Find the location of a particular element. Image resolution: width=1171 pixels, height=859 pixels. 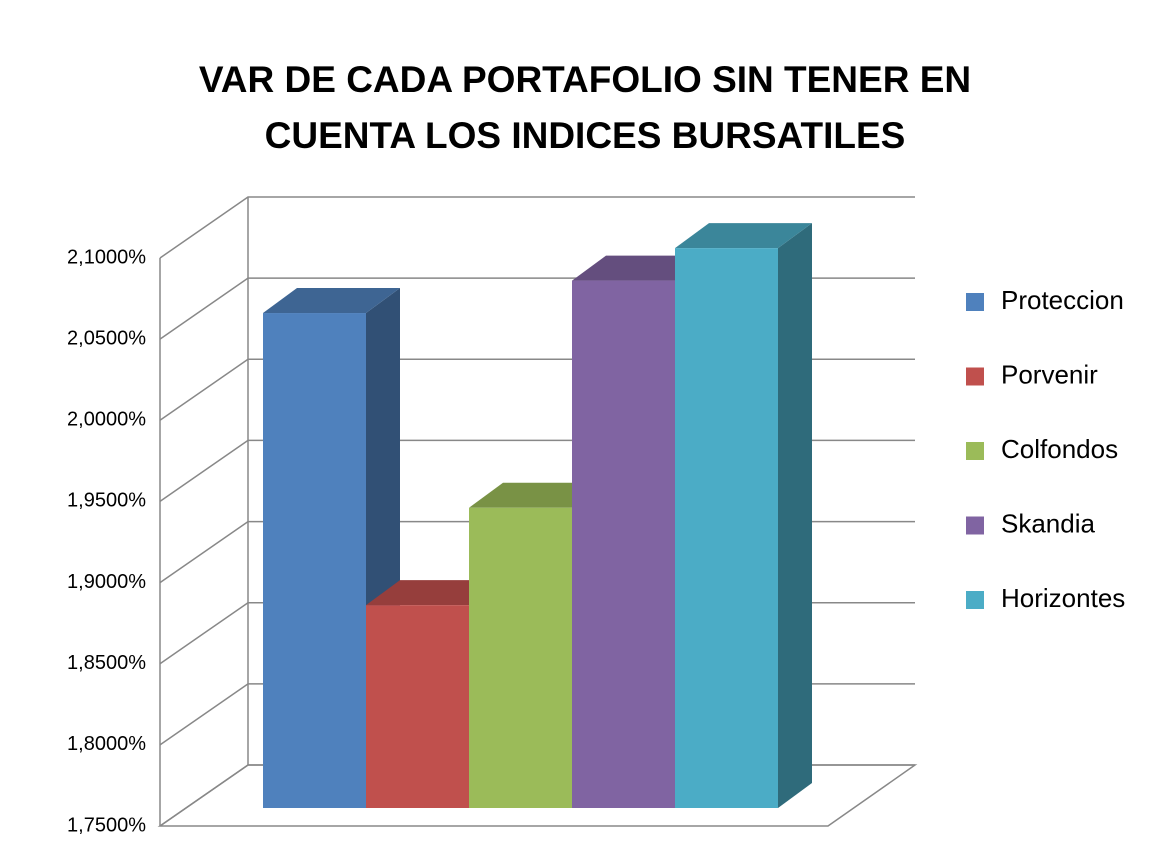

legend-label: Colfondos is located at coordinates (1059, 449).